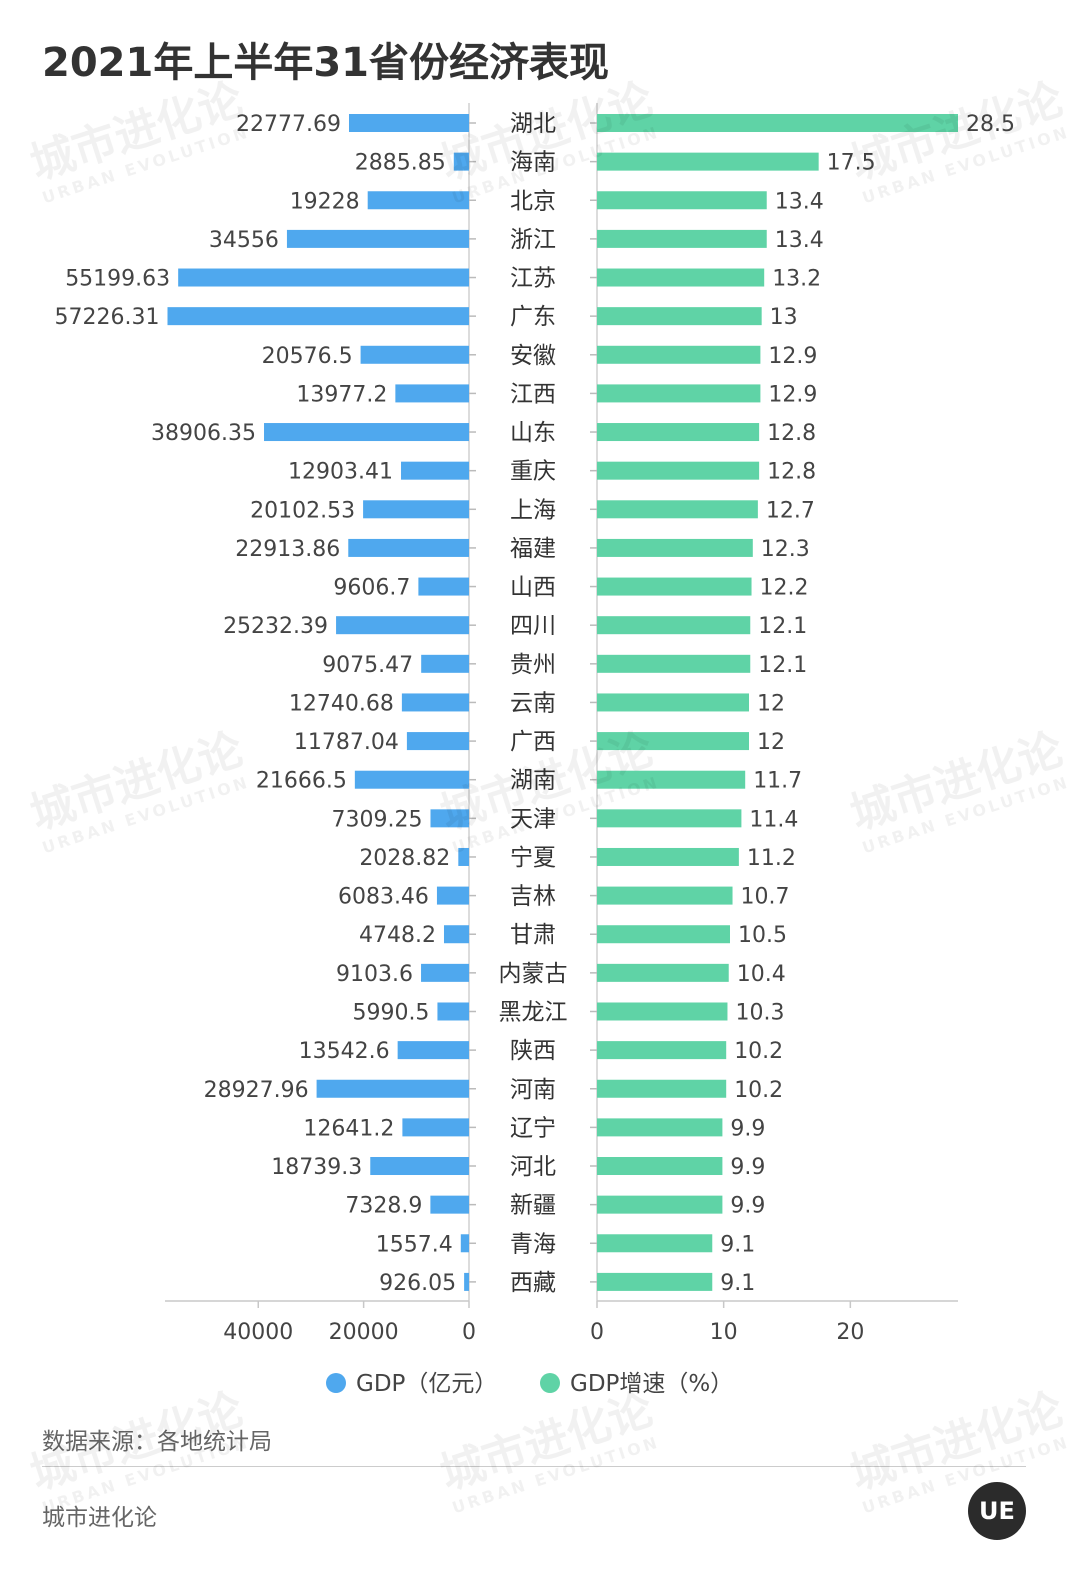  Describe the element at coordinates (533, 472) in the screenshot. I see `province-label: 重庆` at that location.